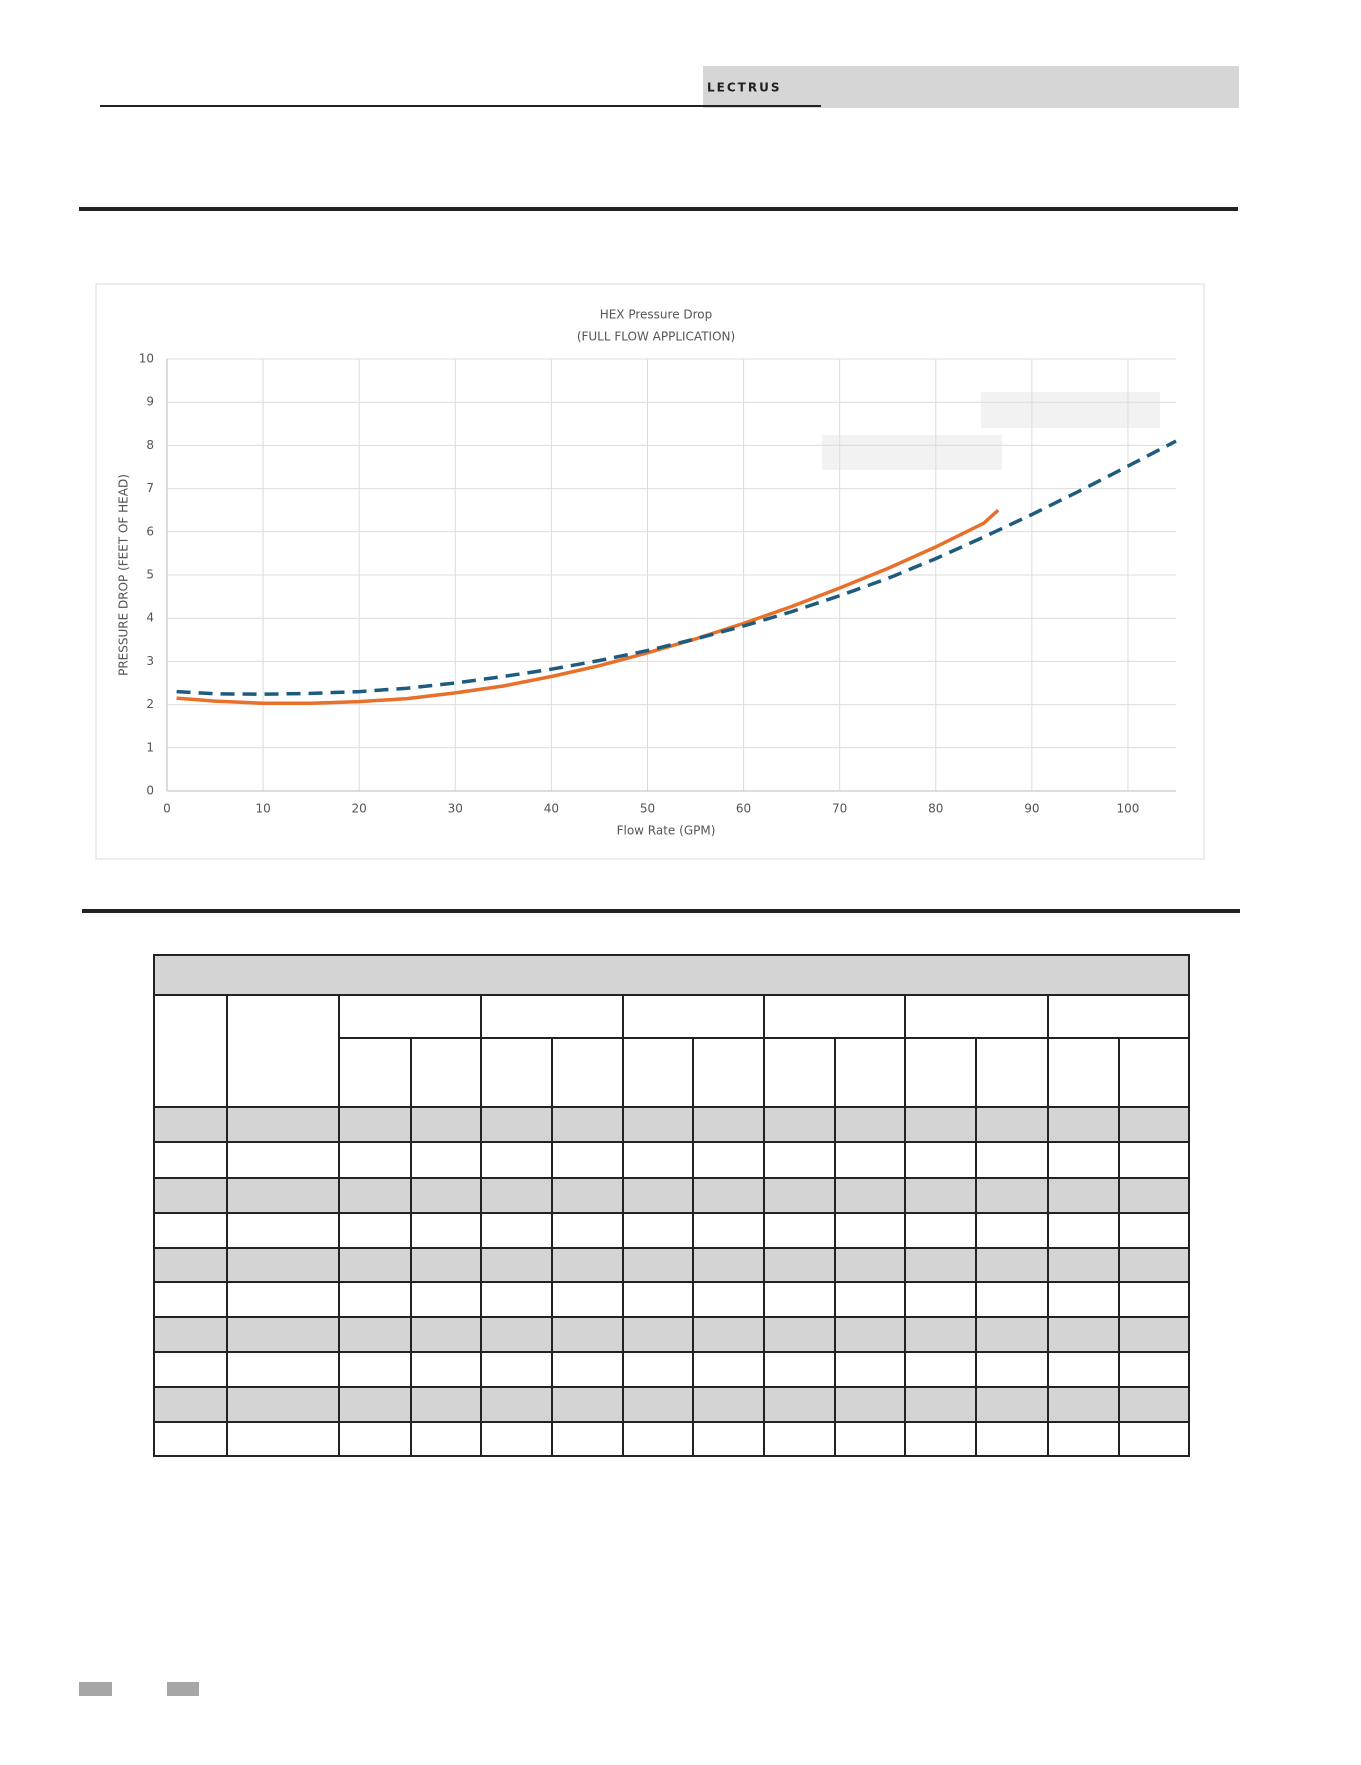 The height and width of the screenshot is (1765, 1361). I want to click on y-tick-label: 8, so click(150, 445).